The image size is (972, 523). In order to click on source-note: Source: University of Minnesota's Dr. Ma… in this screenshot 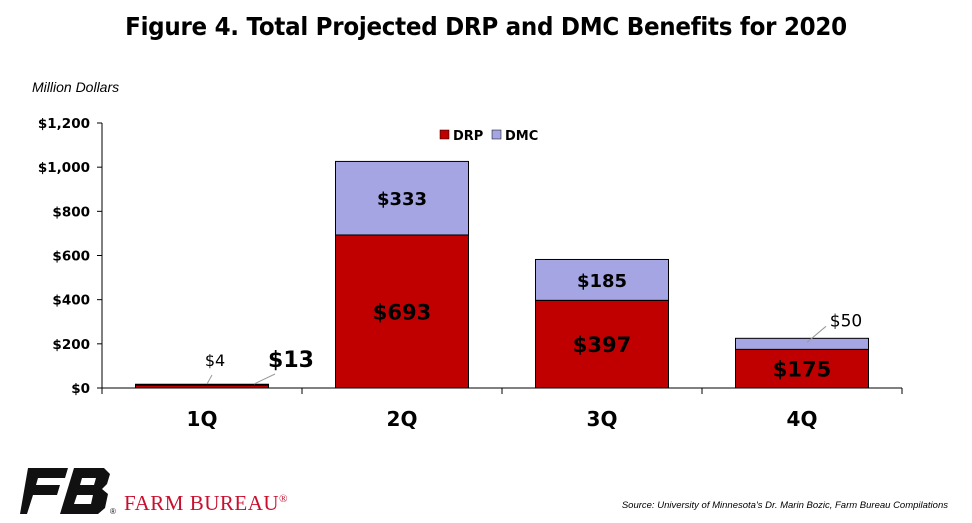, I will do `click(784, 505)`.